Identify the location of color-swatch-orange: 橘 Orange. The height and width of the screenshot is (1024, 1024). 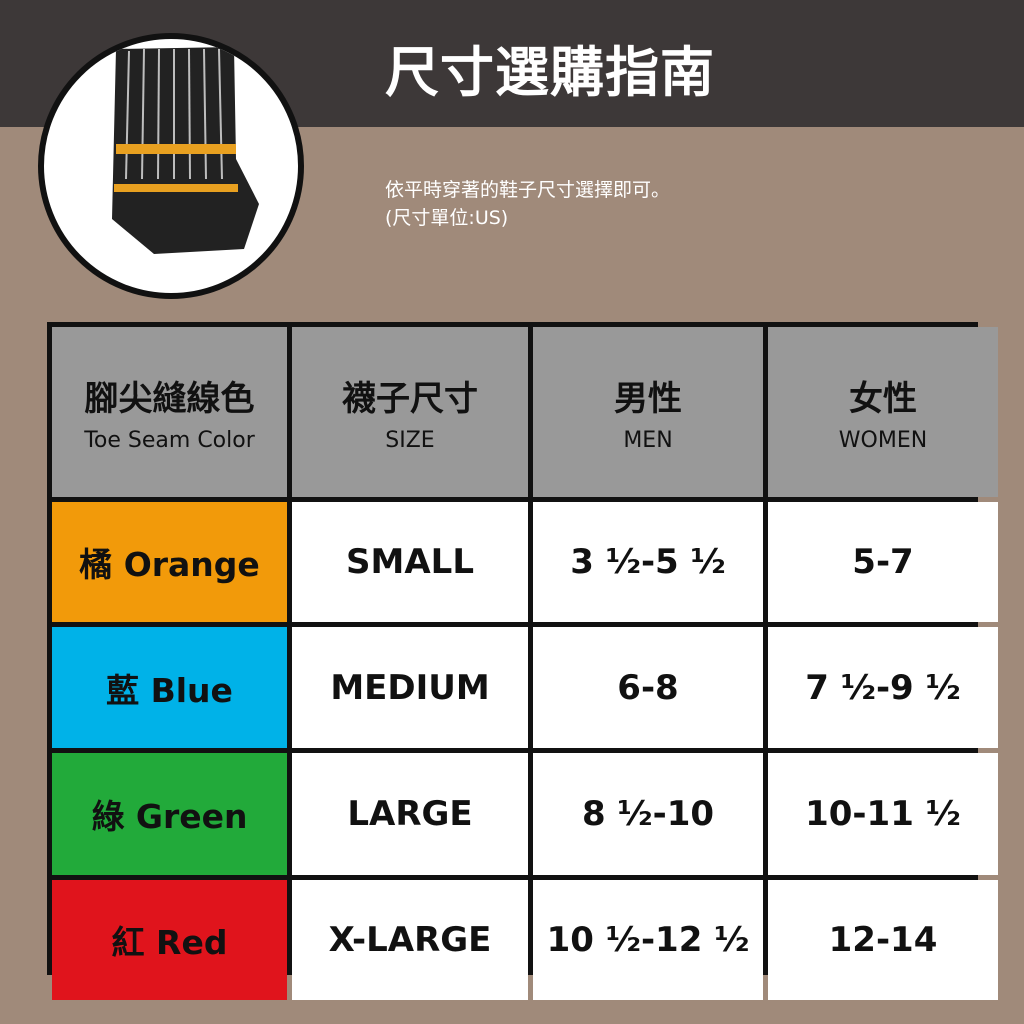
(169, 562).